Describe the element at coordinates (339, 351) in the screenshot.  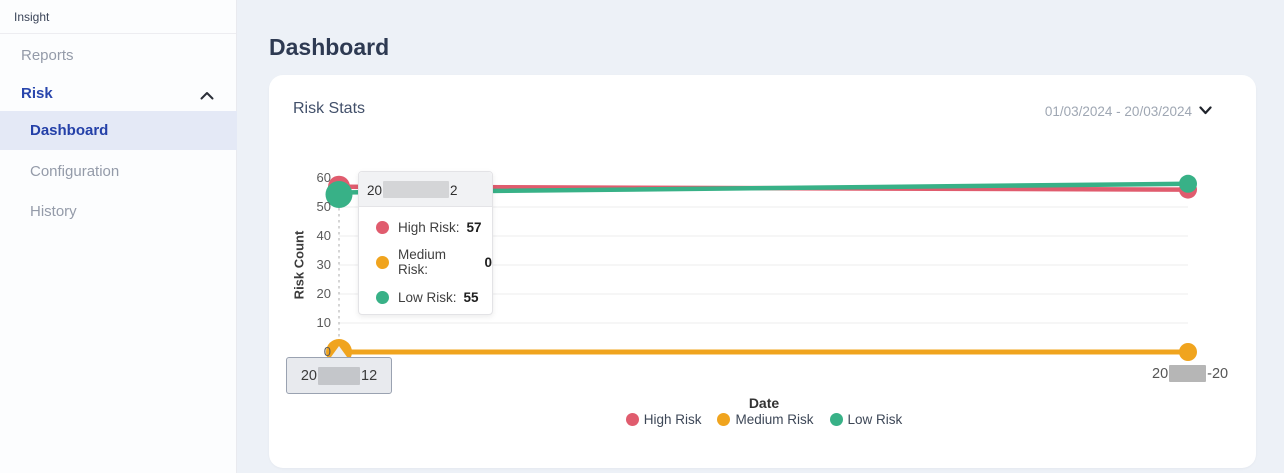
I see `x-label-caret` at that location.